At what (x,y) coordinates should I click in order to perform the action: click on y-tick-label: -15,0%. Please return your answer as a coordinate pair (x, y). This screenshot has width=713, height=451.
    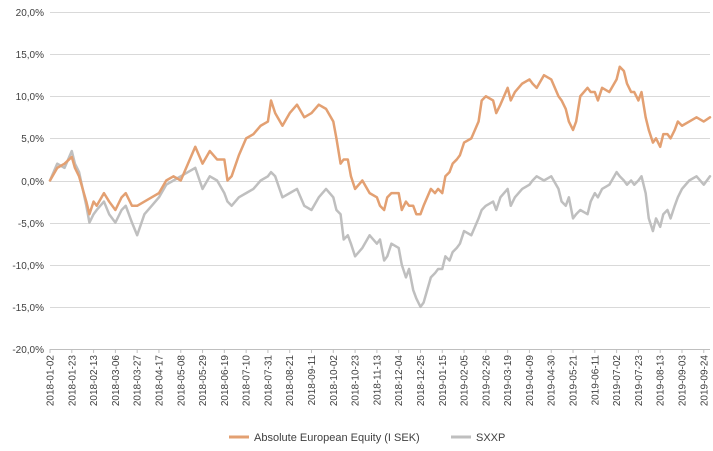
    Looking at the image, I should click on (28, 308).